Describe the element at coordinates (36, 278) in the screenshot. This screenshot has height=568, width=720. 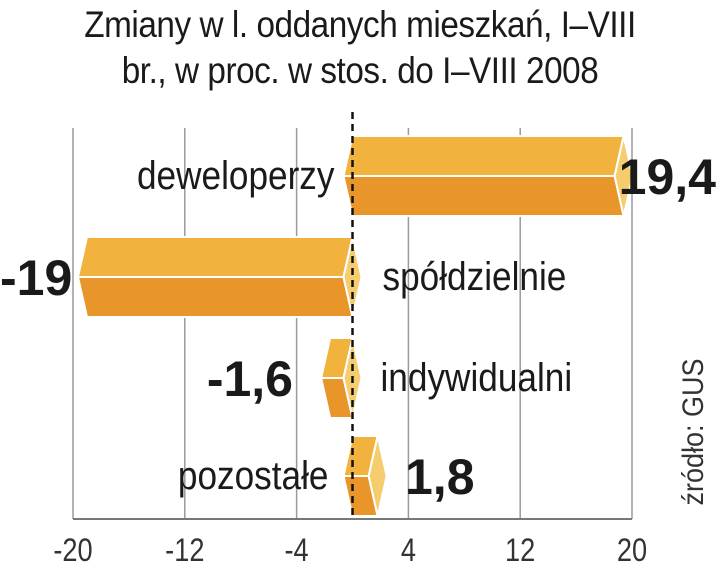
I see `value-label: -19` at that location.